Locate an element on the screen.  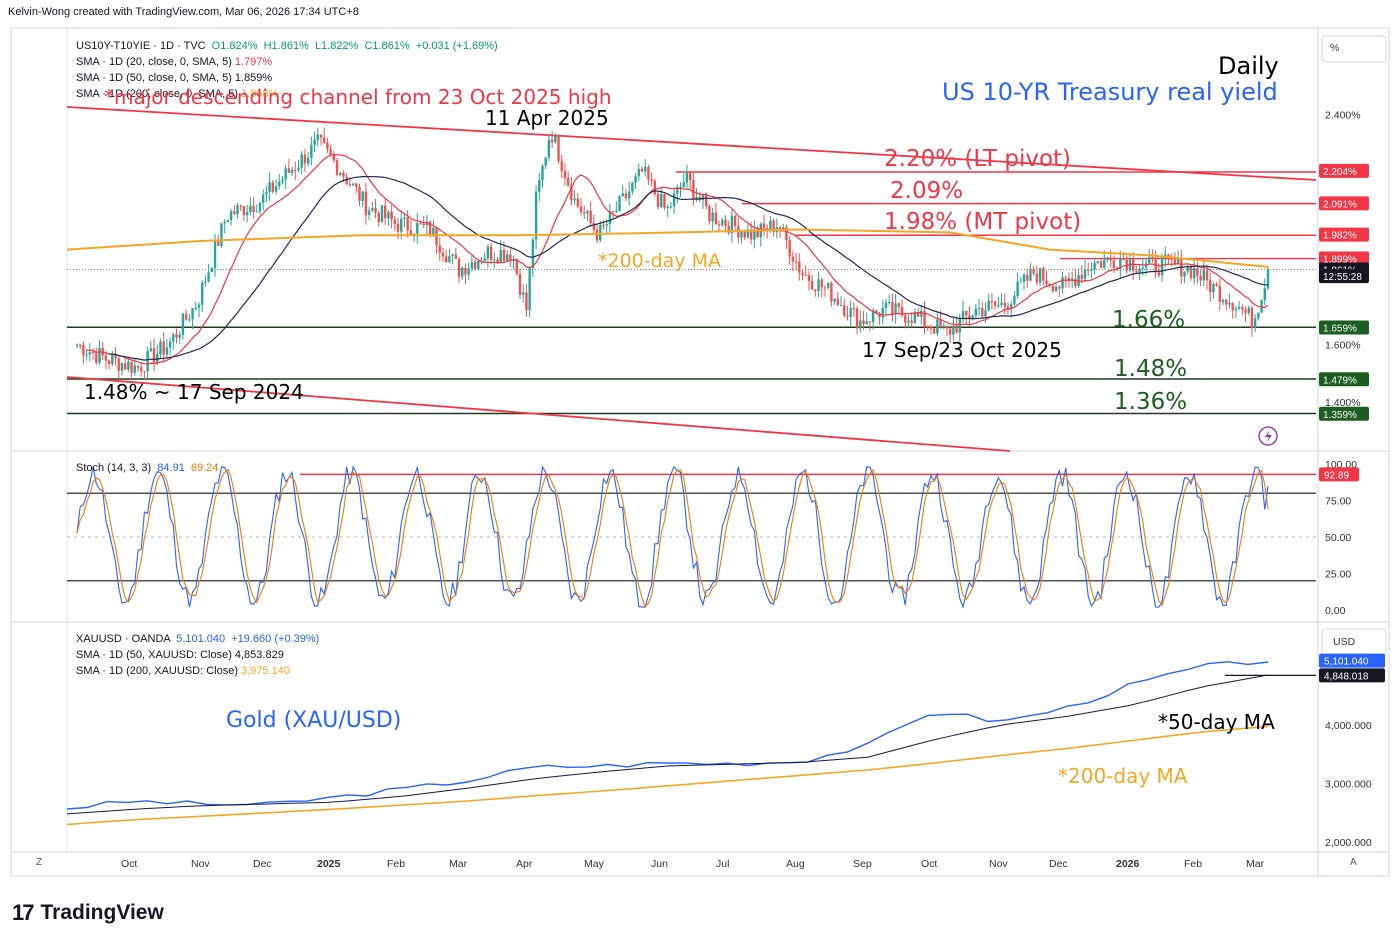
unit-box is located at coordinates (1354, 49).